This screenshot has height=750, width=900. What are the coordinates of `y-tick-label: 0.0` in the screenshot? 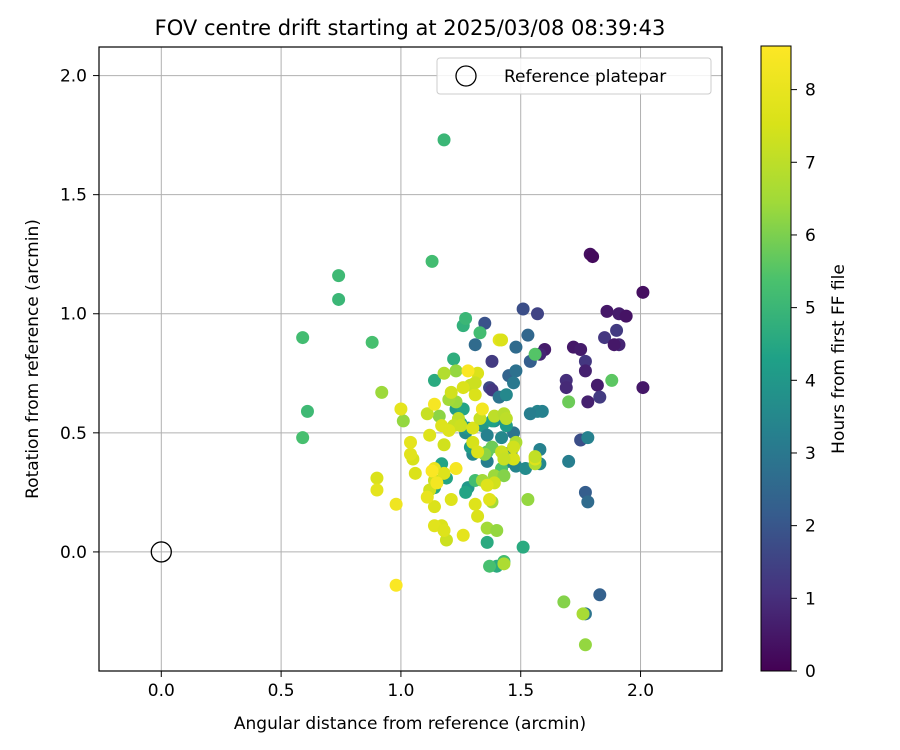 It's located at (73, 553).